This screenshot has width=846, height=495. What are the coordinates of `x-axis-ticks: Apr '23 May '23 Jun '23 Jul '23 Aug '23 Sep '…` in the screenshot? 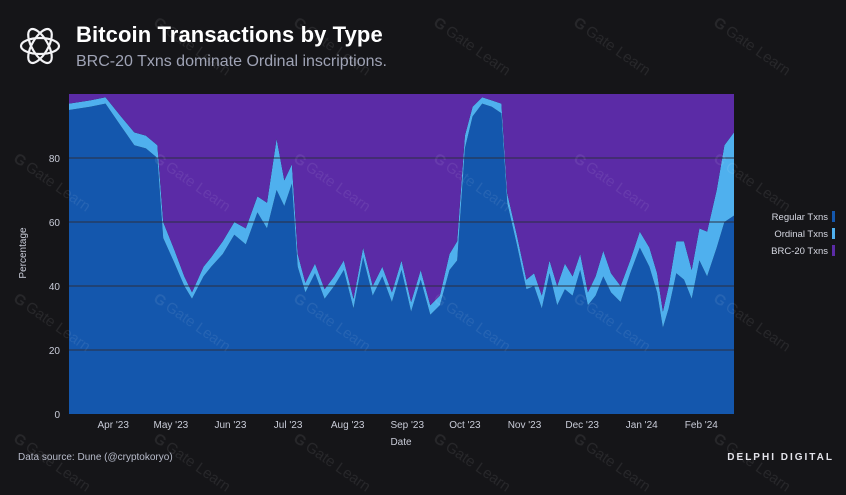 It's located at (408, 425).